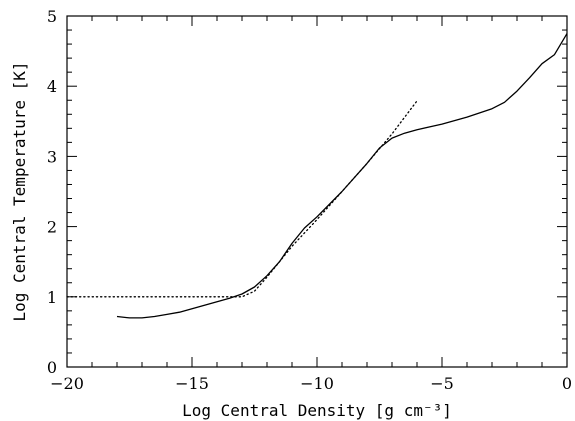 Image resolution: width=575 pixels, height=421 pixels. What do you see at coordinates (317, 383) in the screenshot?
I see `x-tick-label: −10` at bounding box center [317, 383].